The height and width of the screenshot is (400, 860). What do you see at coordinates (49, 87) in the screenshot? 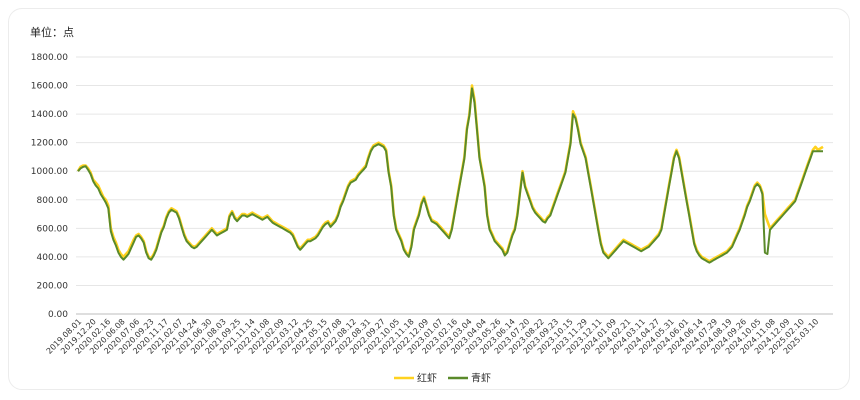
I see `y-tick-label: 1600.00` at bounding box center [49, 87].